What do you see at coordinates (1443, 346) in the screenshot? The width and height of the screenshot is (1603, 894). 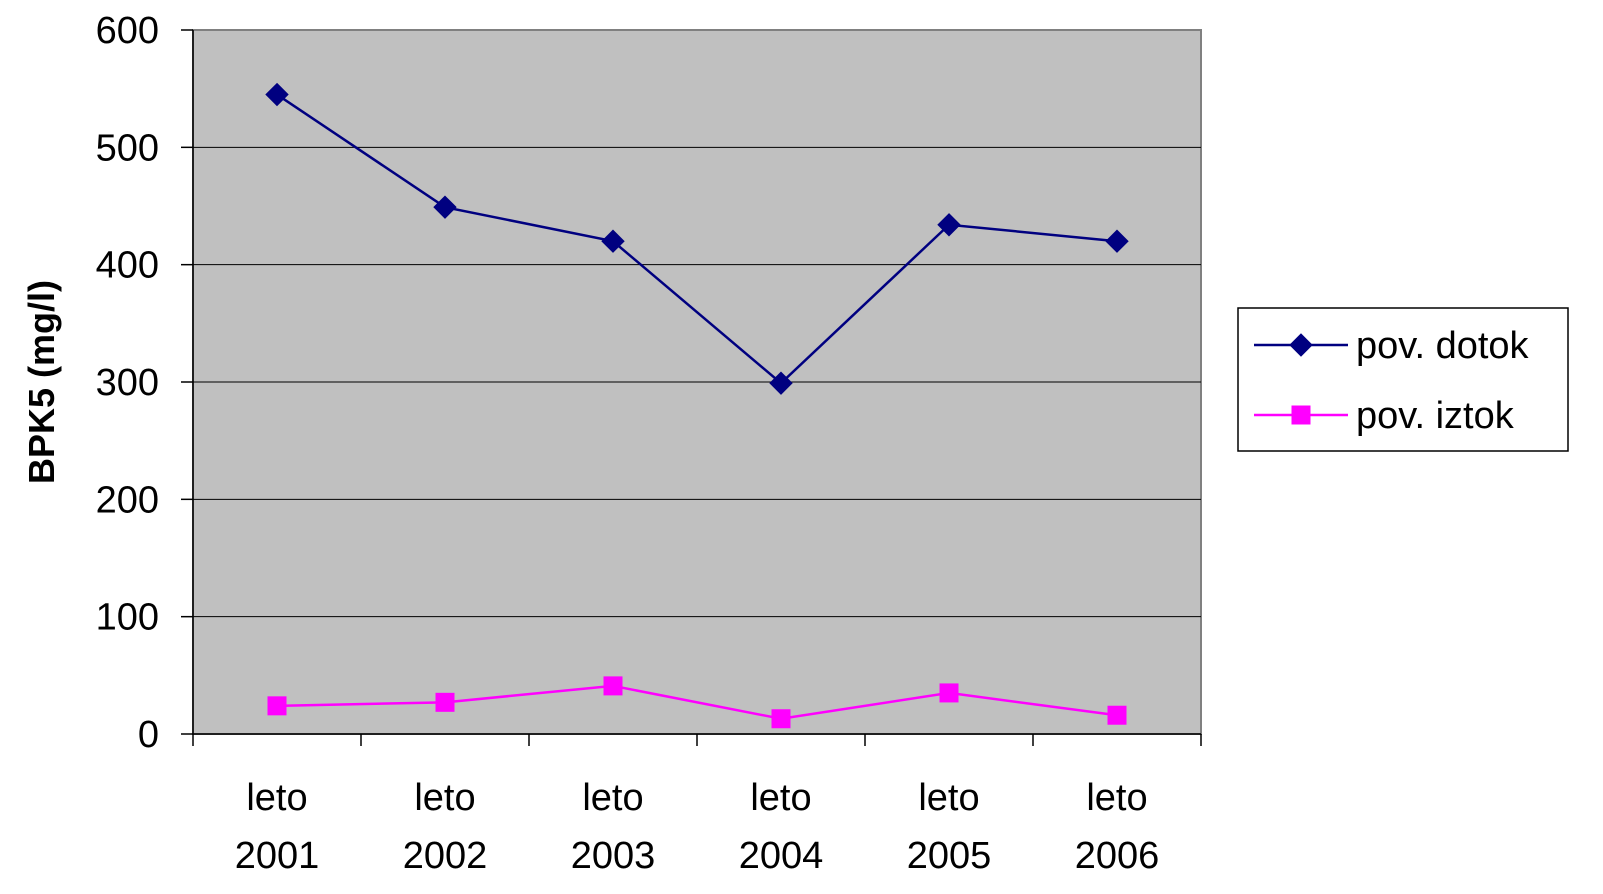 I see `legend-label: pov. dotok` at bounding box center [1443, 346].